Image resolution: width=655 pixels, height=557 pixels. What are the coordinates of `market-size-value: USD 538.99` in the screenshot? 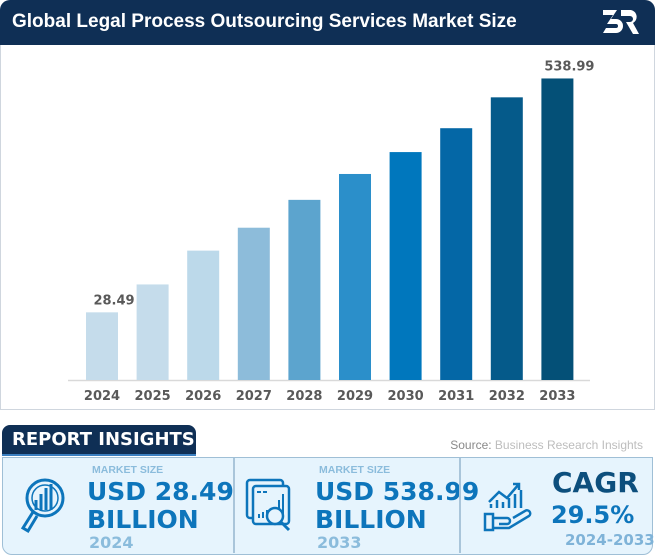 It's located at (397, 491).